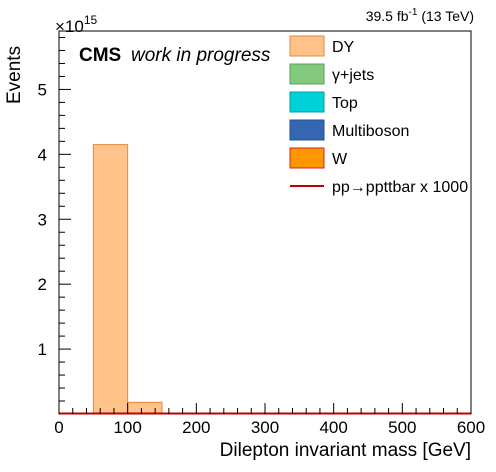  I want to click on x-tick-label-0: 0, so click(58, 427).